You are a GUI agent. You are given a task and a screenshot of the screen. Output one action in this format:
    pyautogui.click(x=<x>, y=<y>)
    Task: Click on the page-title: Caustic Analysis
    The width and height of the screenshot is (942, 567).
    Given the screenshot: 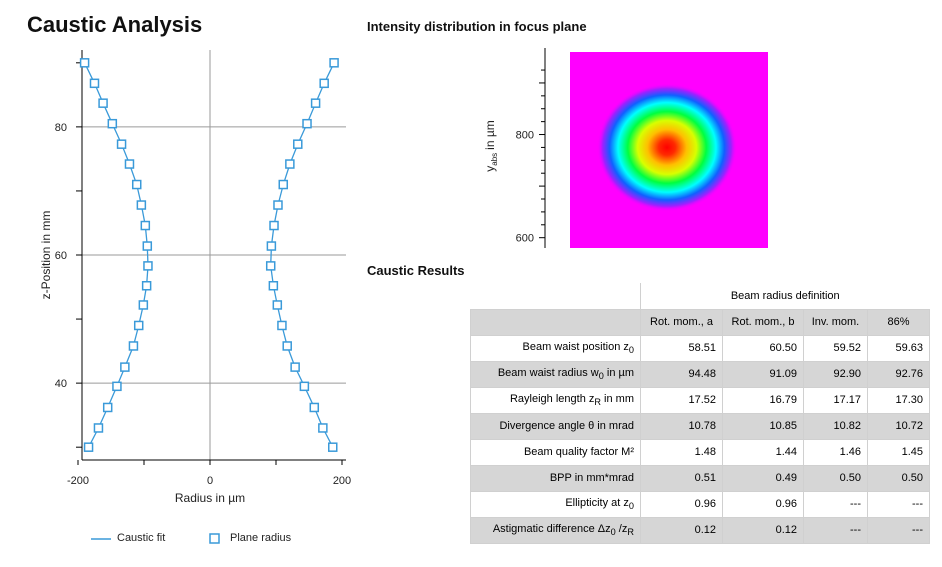 What is the action you would take?
    pyautogui.click(x=115, y=24)
    